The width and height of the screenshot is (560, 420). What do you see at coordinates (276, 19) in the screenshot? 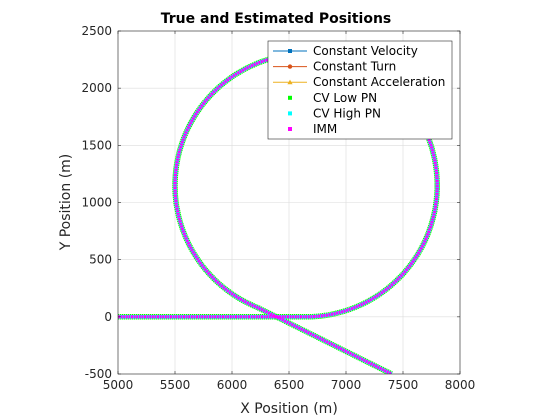
I see `chart-title: True and Estimated Positions` at bounding box center [276, 19].